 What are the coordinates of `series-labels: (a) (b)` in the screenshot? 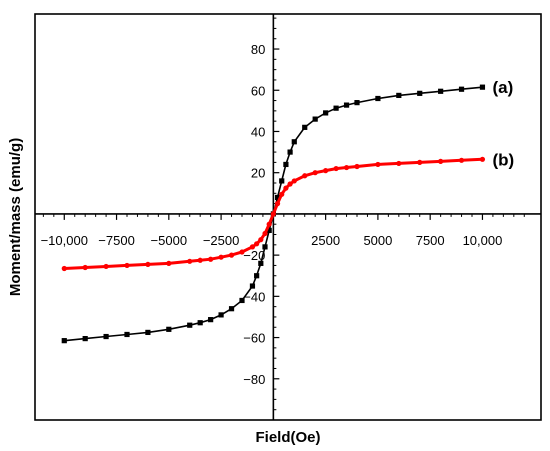 It's located at (503, 123).